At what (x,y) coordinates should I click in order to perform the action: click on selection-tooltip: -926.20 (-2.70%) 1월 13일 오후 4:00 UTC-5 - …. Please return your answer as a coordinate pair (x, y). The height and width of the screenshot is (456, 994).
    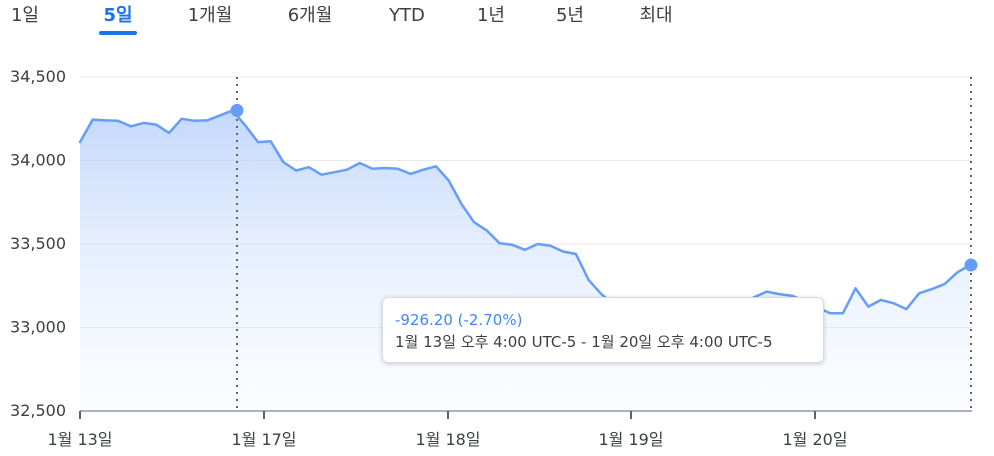
    Looking at the image, I should click on (603, 330).